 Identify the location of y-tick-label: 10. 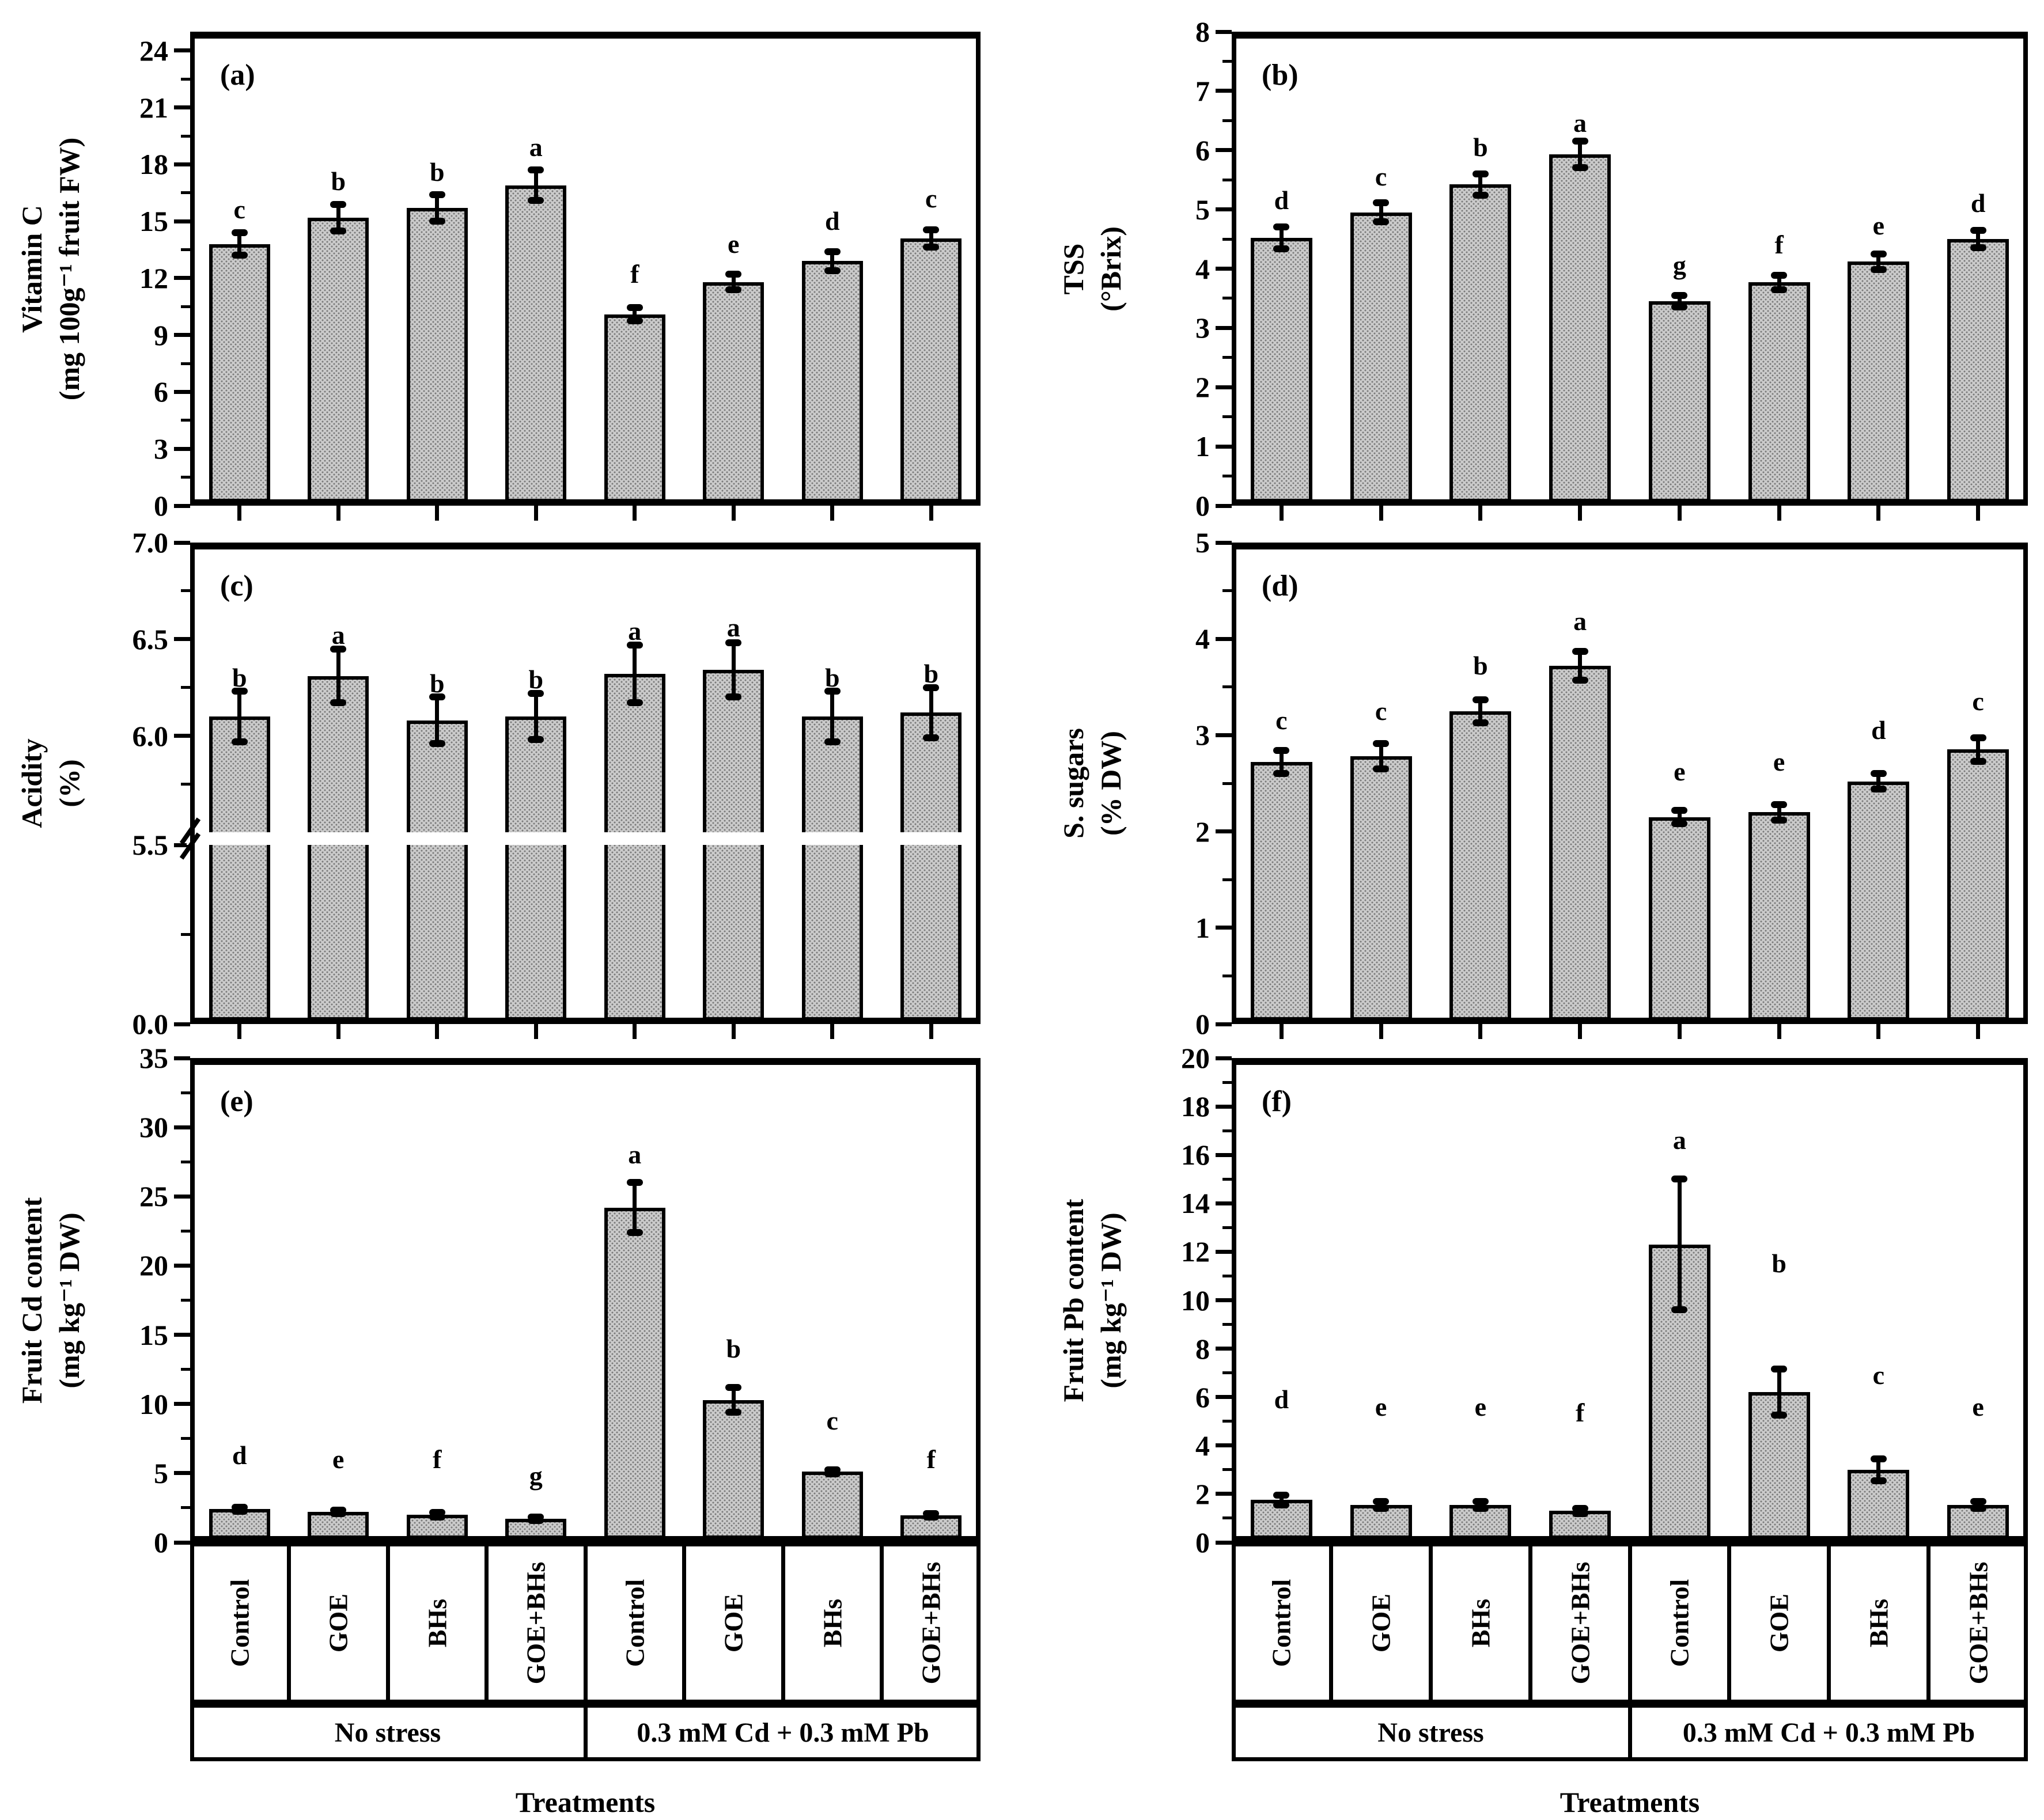
(1195, 1300).